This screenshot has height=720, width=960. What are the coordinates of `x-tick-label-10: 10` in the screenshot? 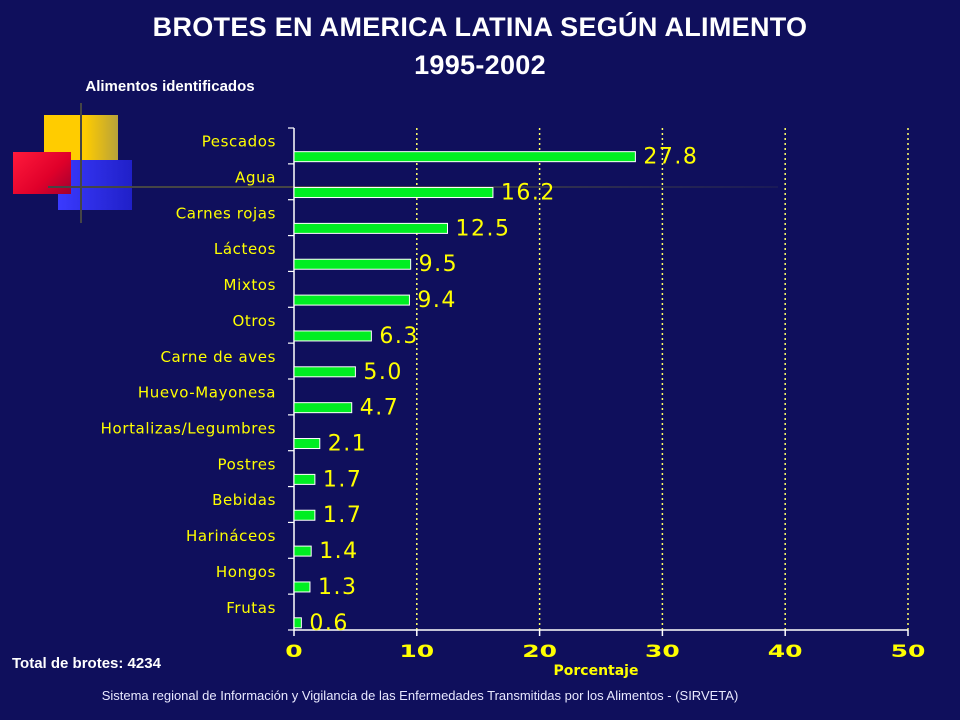 It's located at (416, 652).